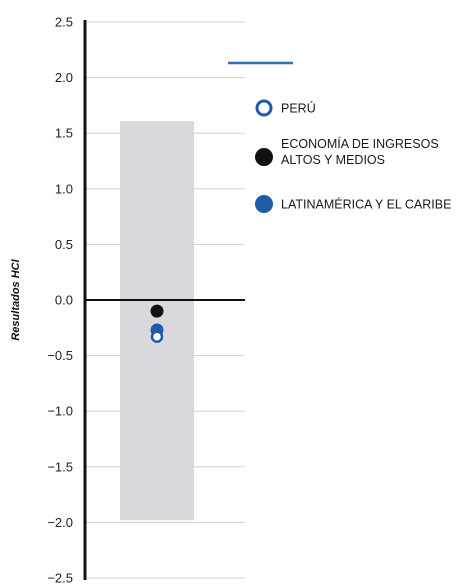 Image resolution: width=461 pixels, height=588 pixels. I want to click on legend-marker-high-middle-income, so click(264, 157).